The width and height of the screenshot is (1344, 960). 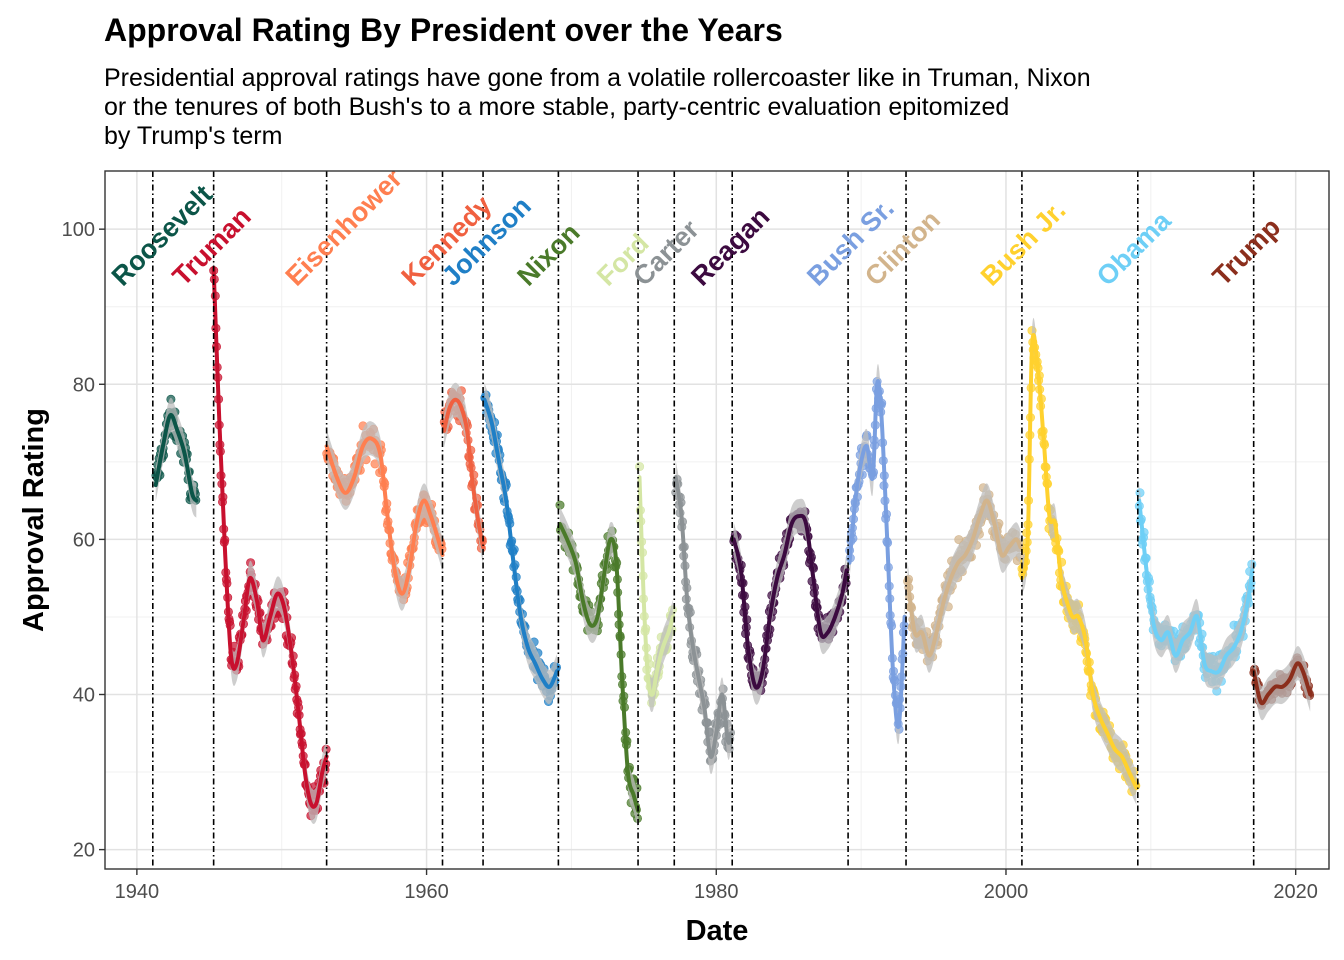 I want to click on president-label: Eisenhower, so click(x=344, y=227).